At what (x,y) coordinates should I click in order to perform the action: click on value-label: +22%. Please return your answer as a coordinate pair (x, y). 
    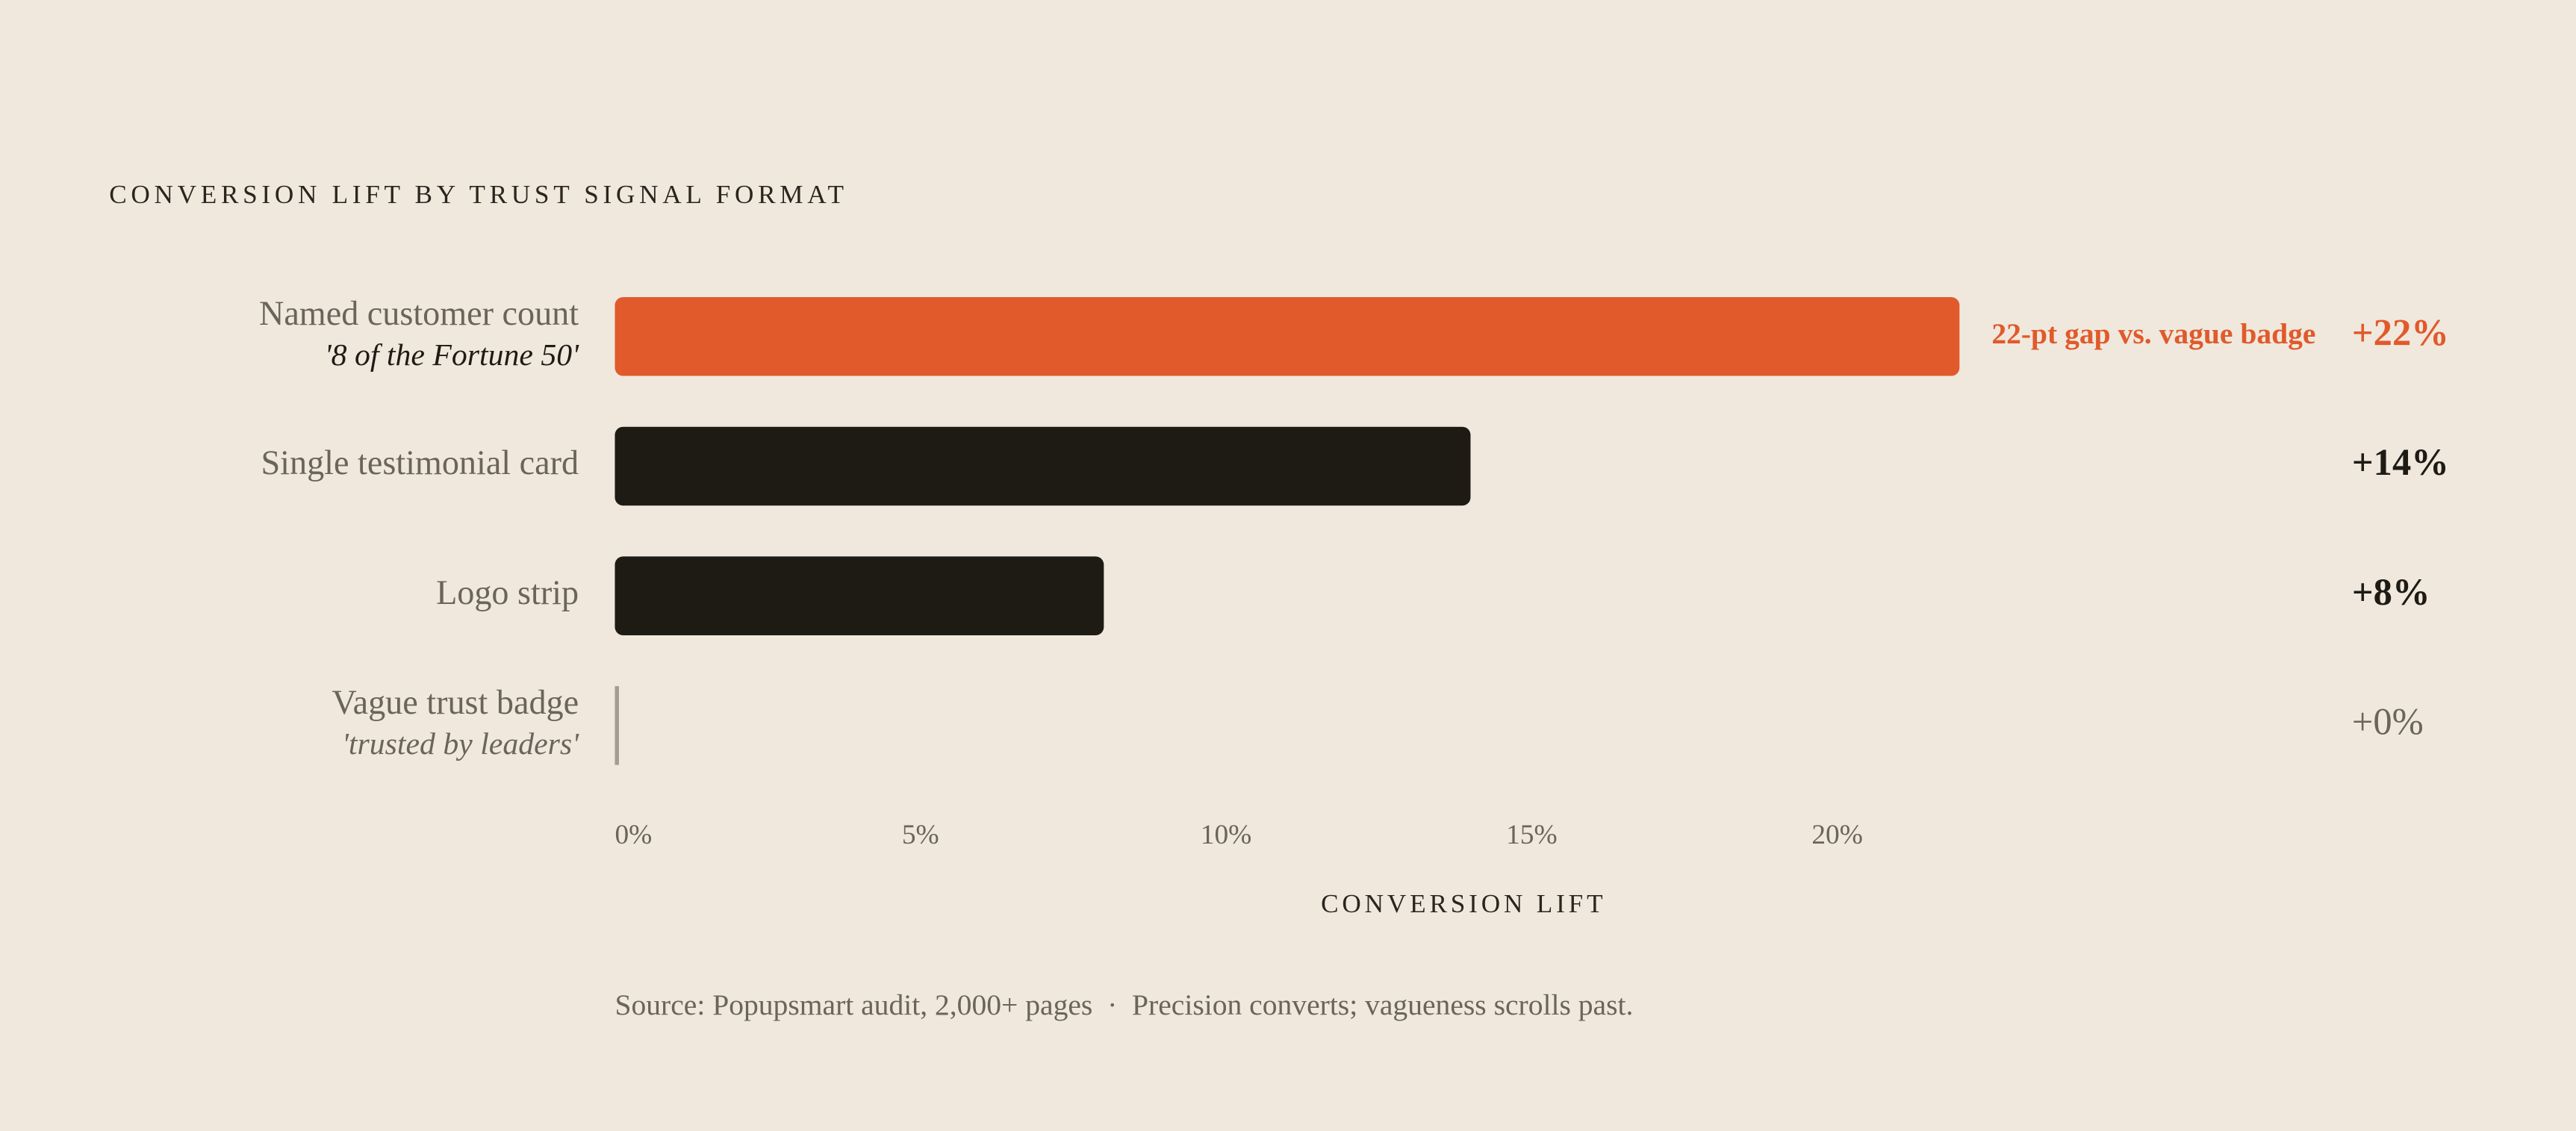
    Looking at the image, I should click on (2400, 332).